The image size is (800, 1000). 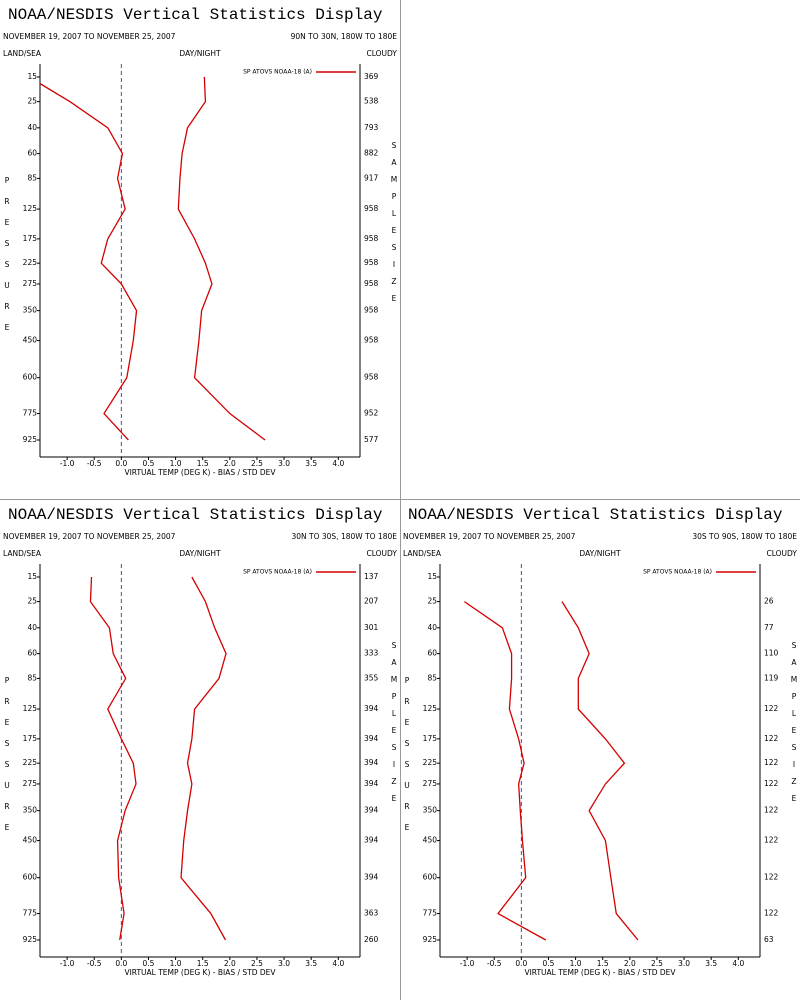 I want to click on cloudy: CLOUDY, so click(x=382, y=553).